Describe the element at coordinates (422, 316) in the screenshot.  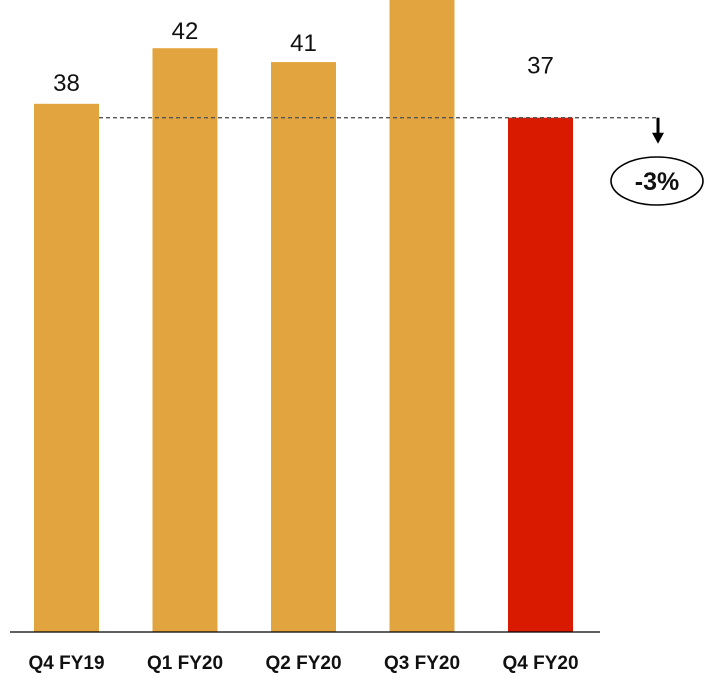
I see `bar-q3-fy20` at that location.